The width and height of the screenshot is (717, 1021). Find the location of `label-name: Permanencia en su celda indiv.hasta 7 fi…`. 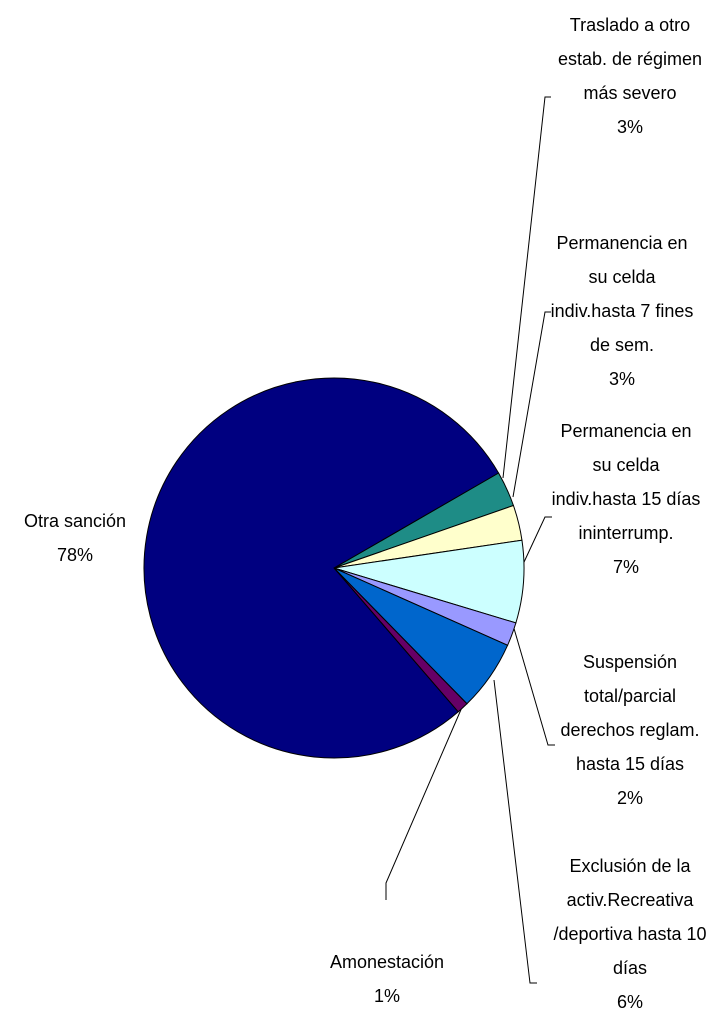

label-name: Permanencia en su celda indiv.hasta 7 fi… is located at coordinates (622, 294).